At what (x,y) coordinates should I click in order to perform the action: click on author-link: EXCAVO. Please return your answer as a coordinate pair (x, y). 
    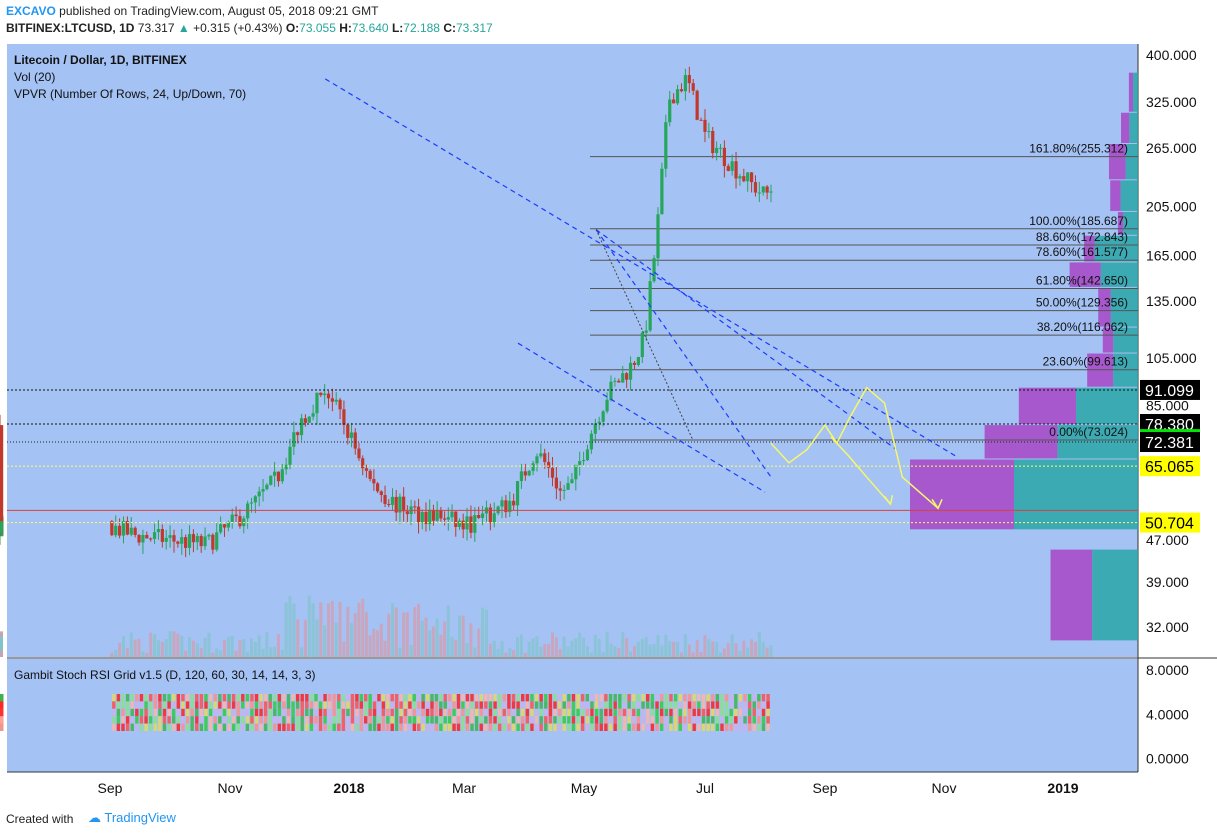
    Looking at the image, I should click on (31, 11).